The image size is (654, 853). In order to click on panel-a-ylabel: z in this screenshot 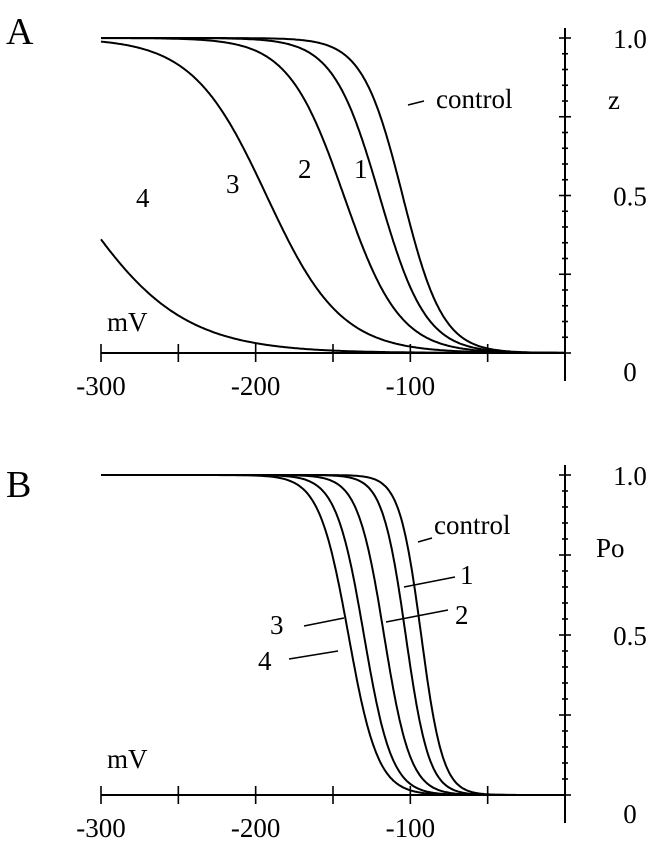, I will do `click(614, 100)`.